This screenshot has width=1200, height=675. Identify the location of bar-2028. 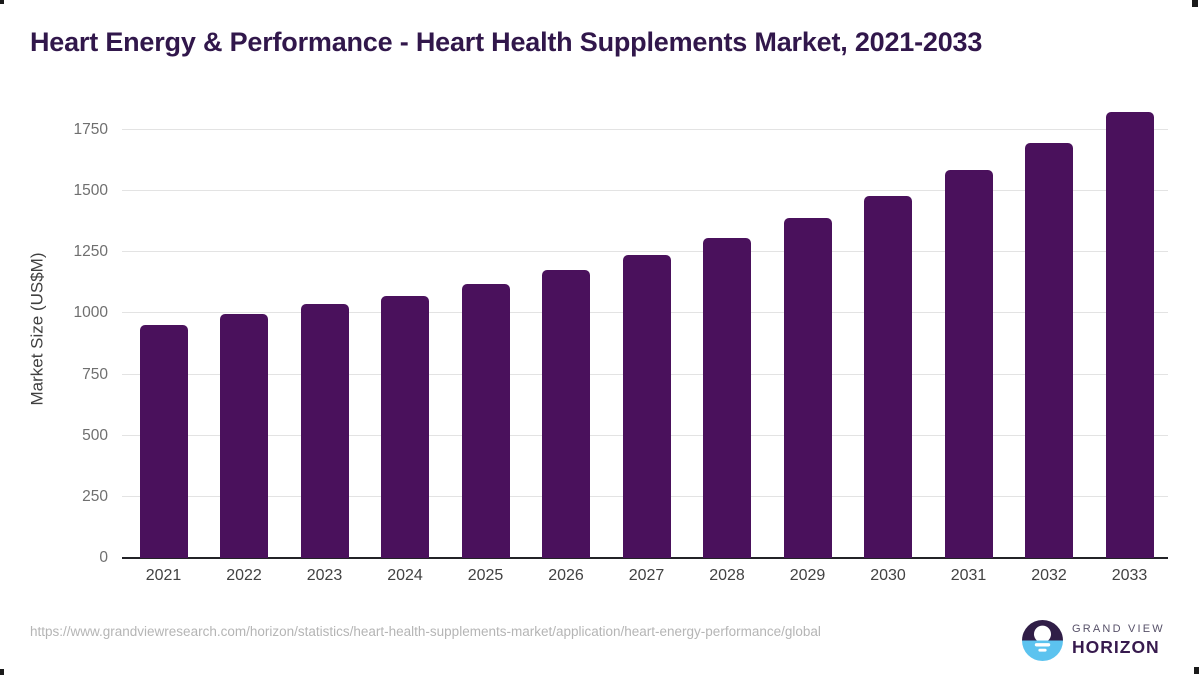
(727, 397).